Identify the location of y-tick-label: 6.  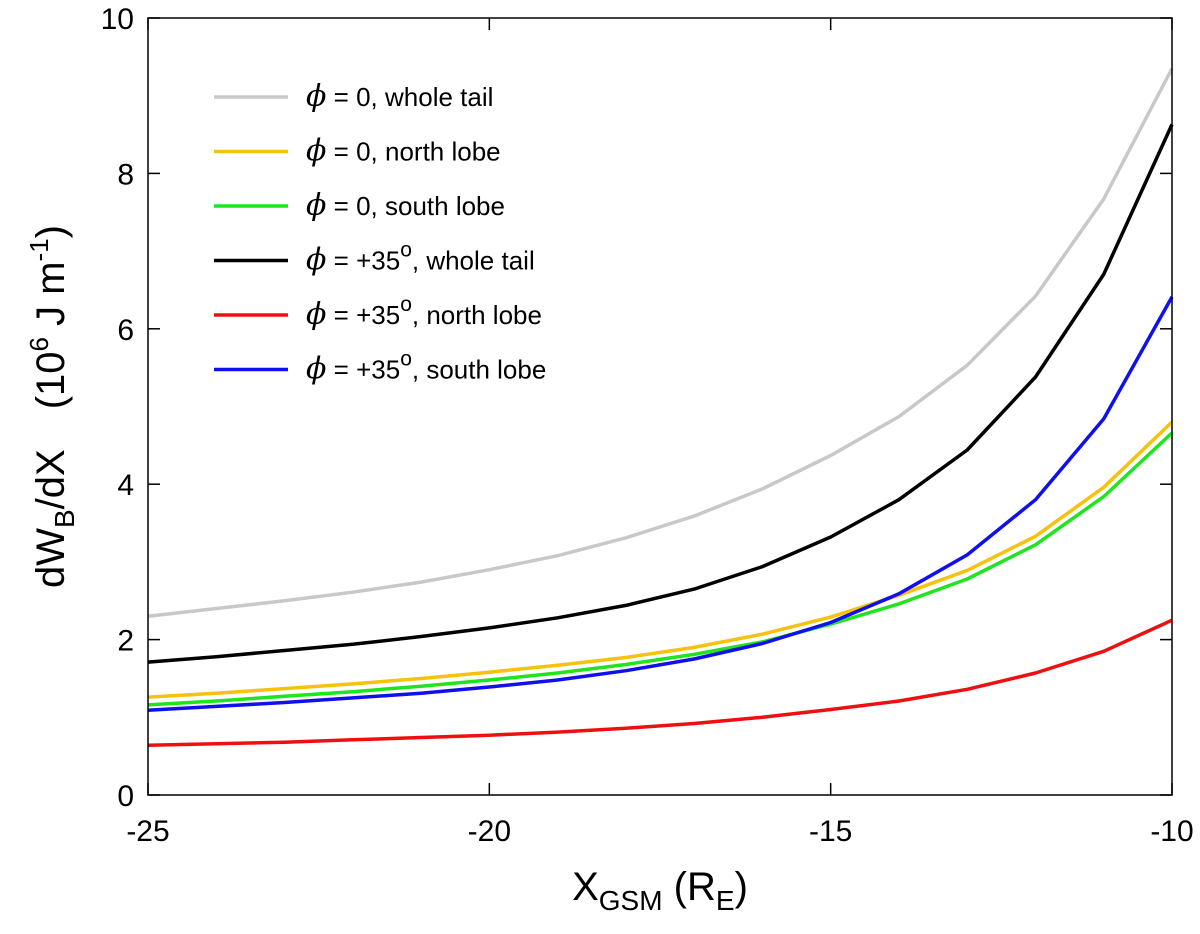
(125, 330).